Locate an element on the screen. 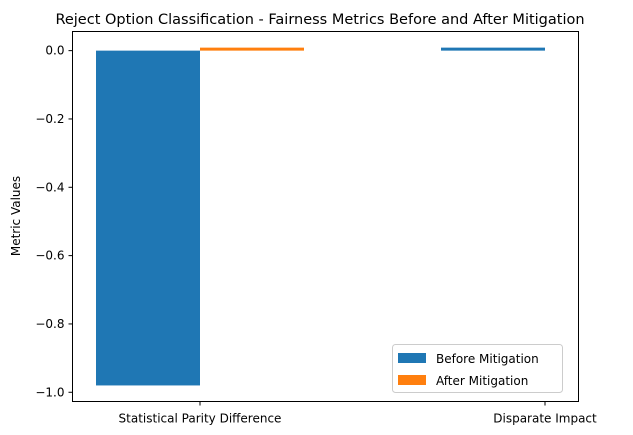 Image resolution: width=633 pixels, height=435 pixels. y-axis-label: Metric Values is located at coordinates (16, 216).